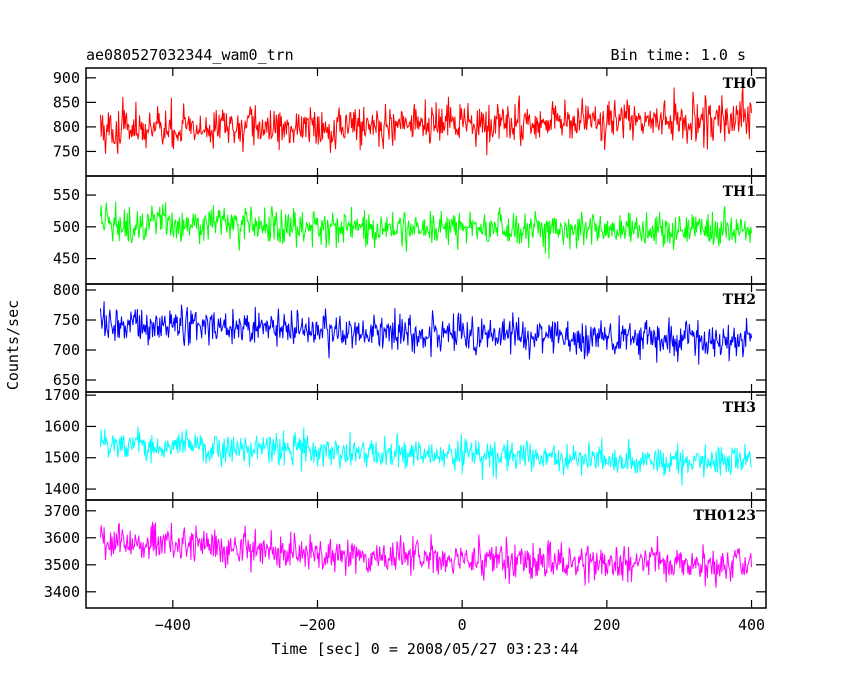 The width and height of the screenshot is (850, 680). What do you see at coordinates (62, 426) in the screenshot?
I see `y-tick-label: 1600` at bounding box center [62, 426].